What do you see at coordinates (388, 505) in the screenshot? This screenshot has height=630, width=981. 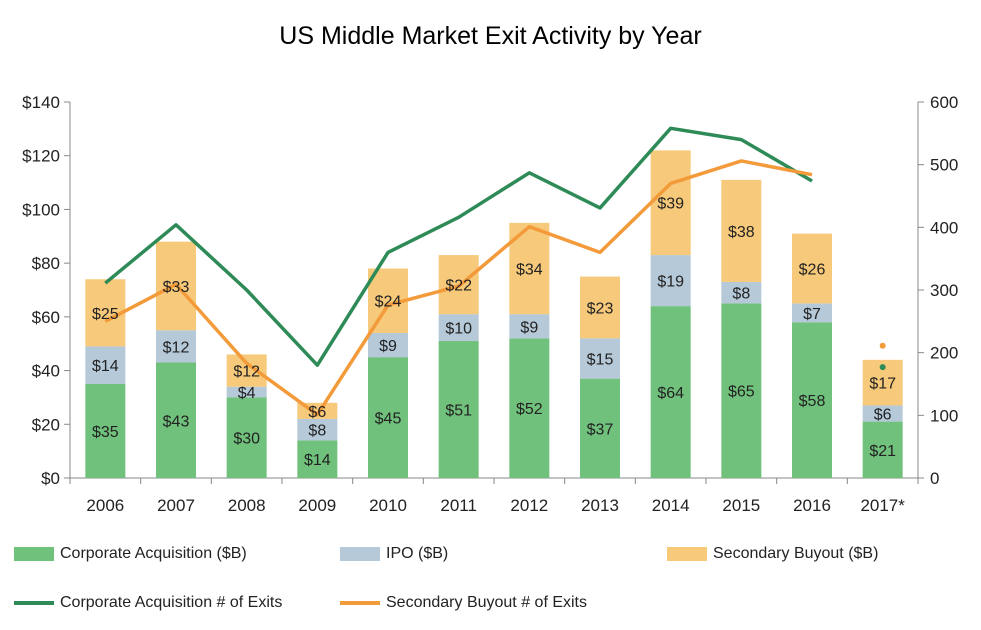 I see `x-tick-label: 2010` at bounding box center [388, 505].